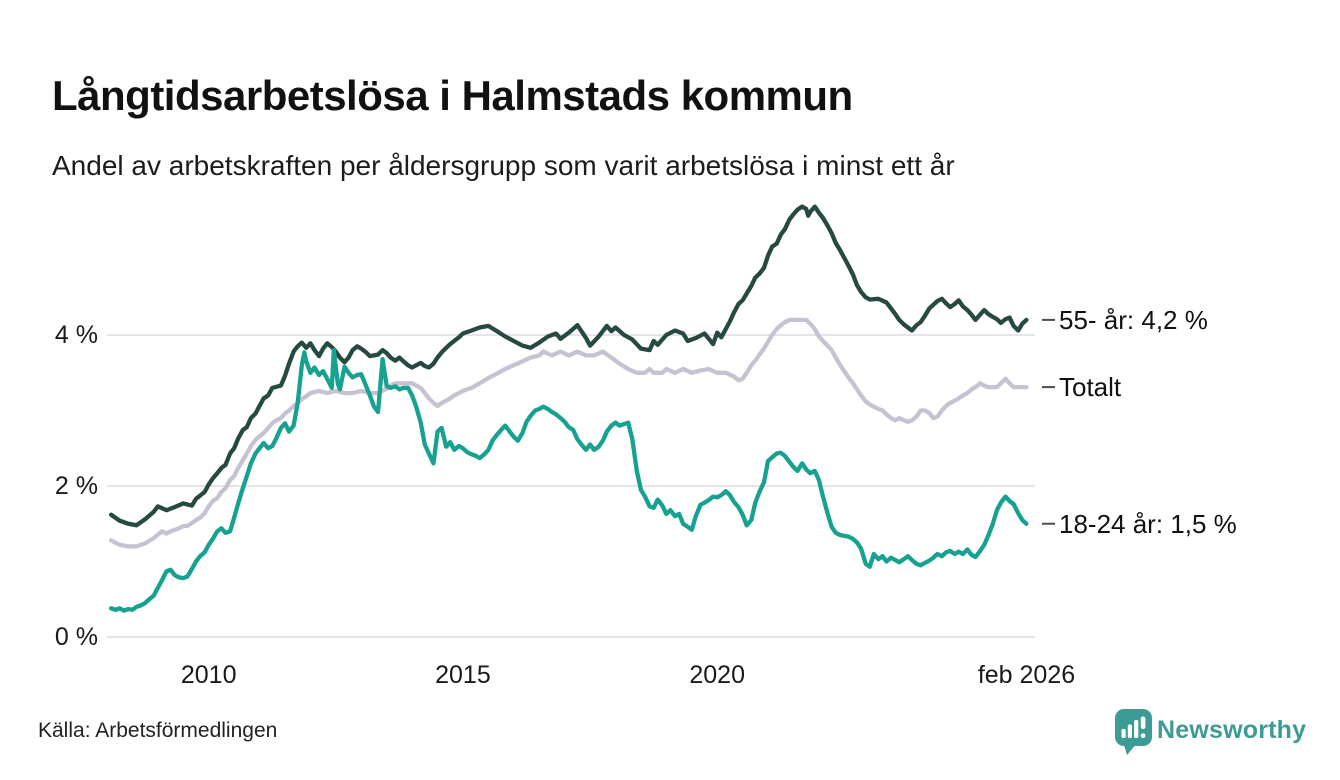 This screenshot has width=1340, height=780. Describe the element at coordinates (452, 96) in the screenshot. I see `chart-title: Långtidsarbetslösa i Halmstads kommun` at that location.